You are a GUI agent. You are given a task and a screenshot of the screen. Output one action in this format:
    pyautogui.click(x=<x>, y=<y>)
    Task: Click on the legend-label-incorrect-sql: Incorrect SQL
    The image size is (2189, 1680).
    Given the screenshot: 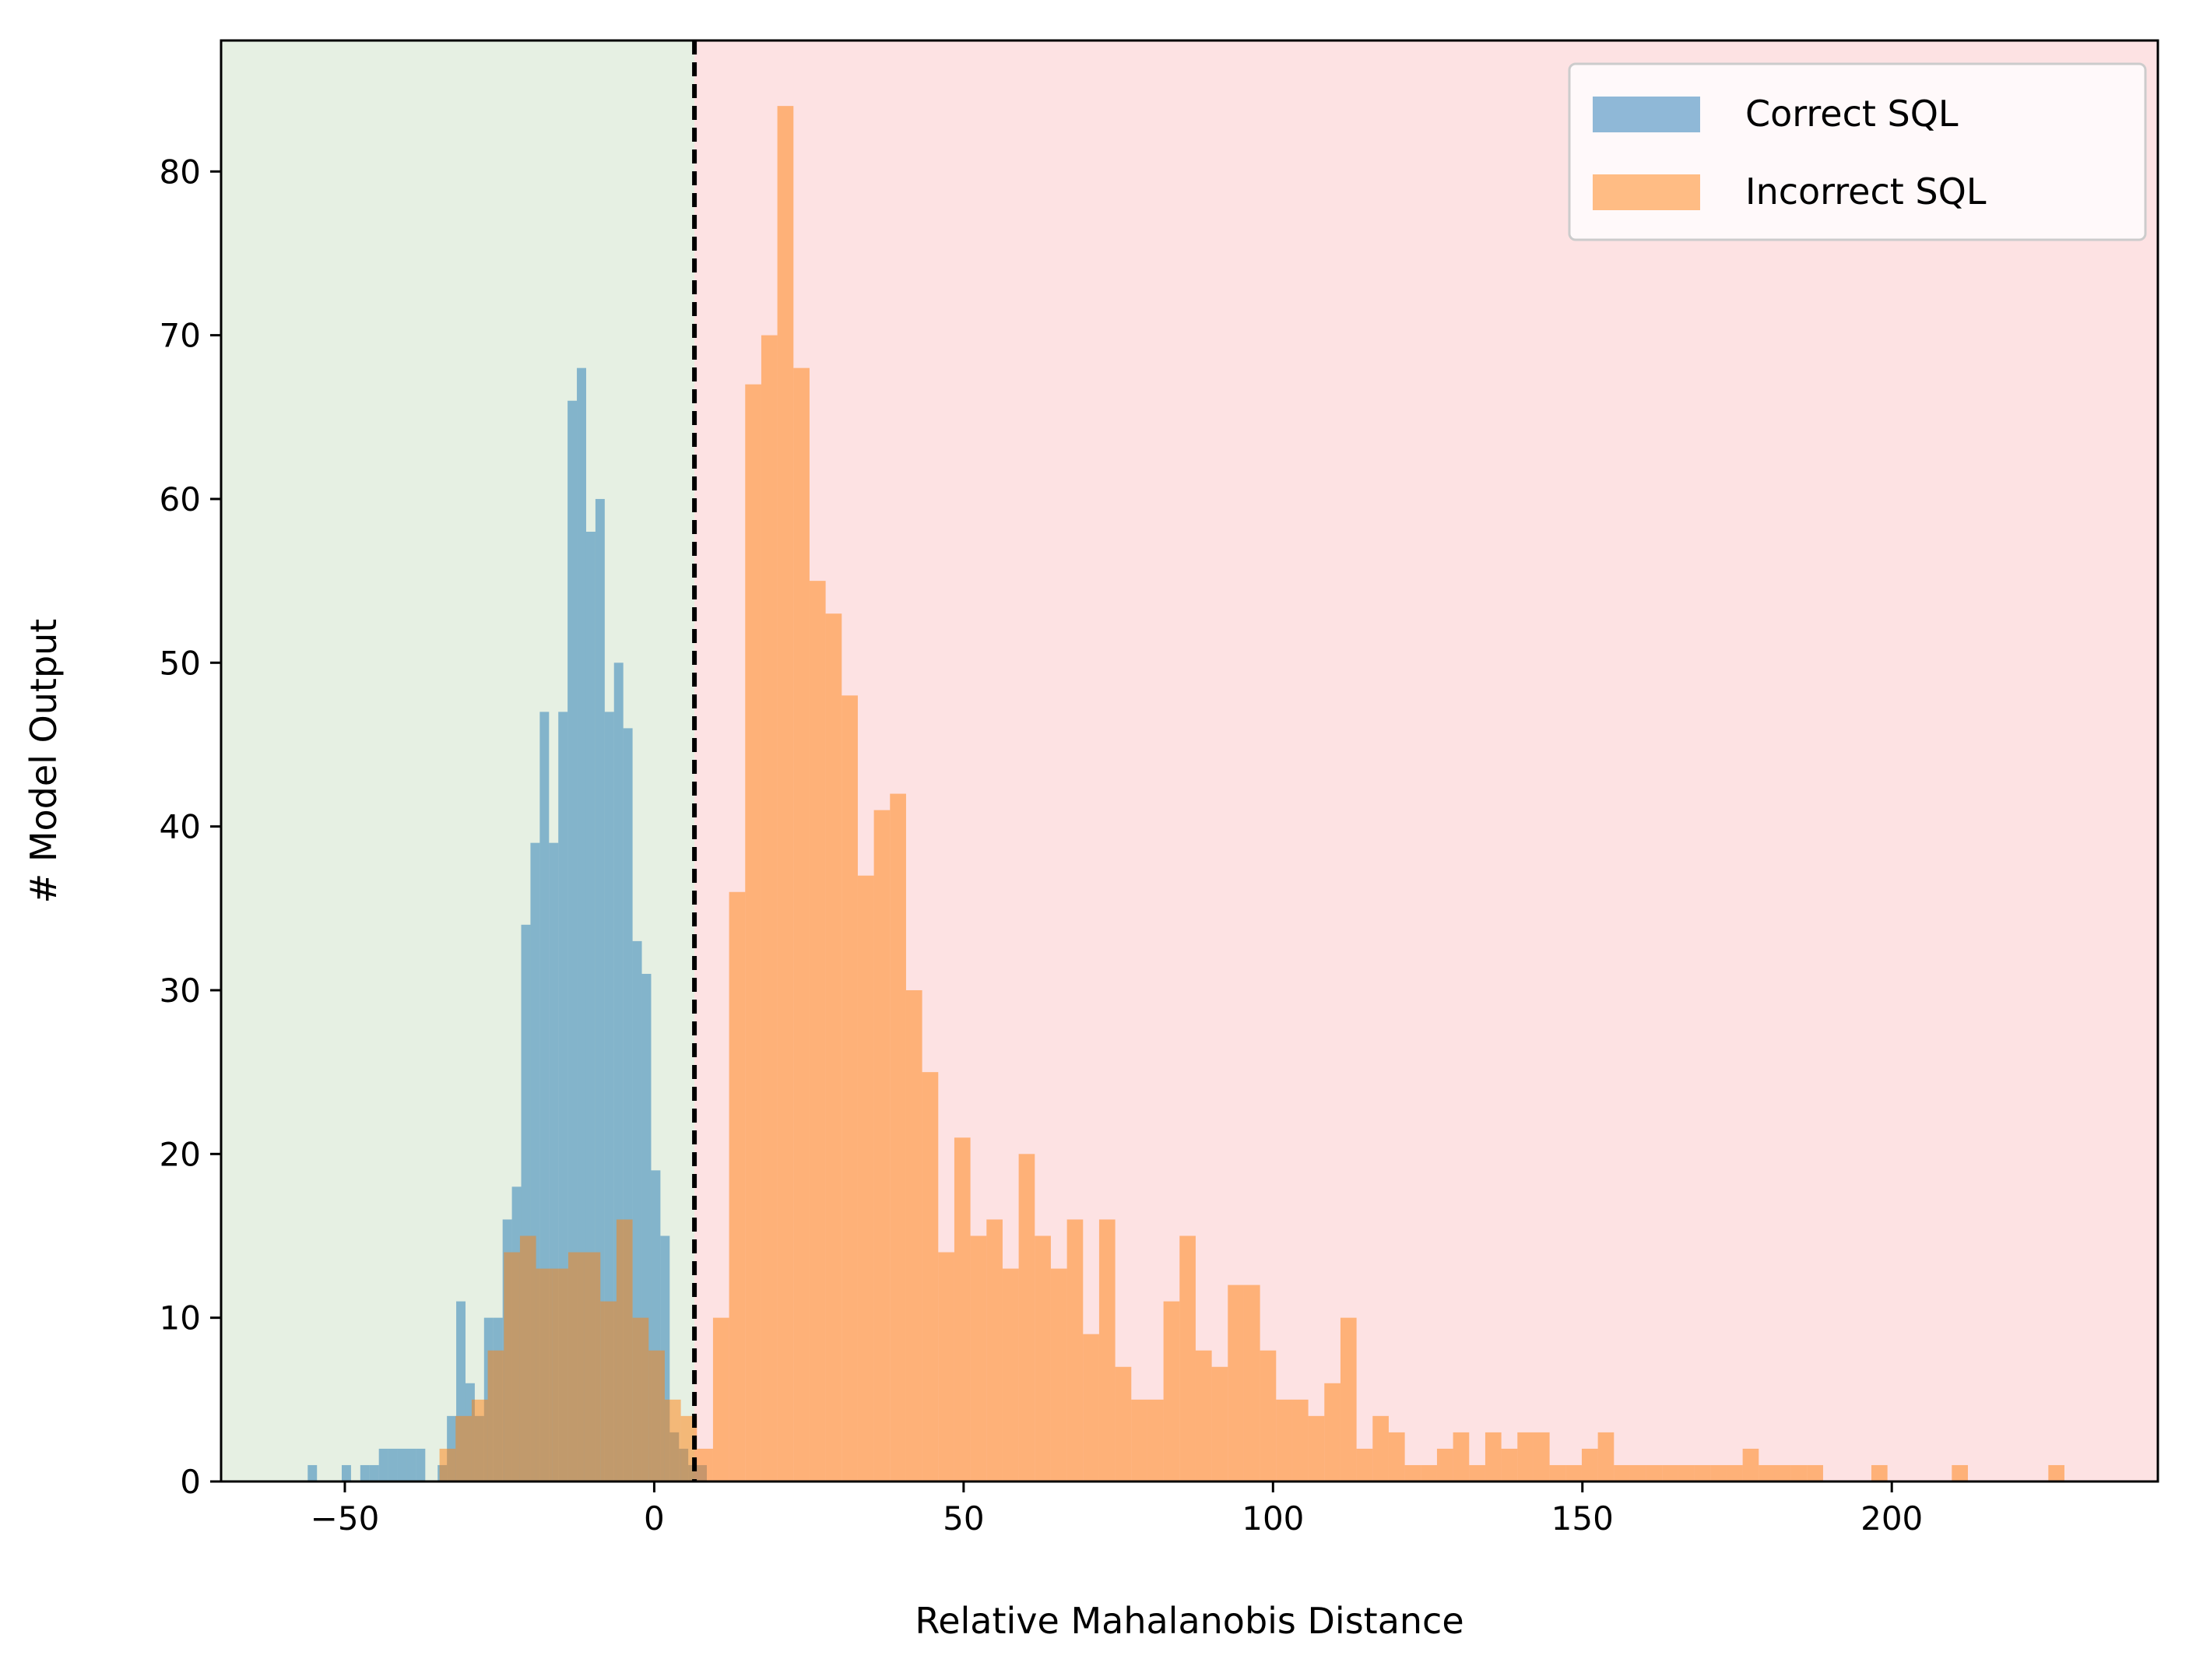 What is the action you would take?
    pyautogui.click(x=1866, y=192)
    